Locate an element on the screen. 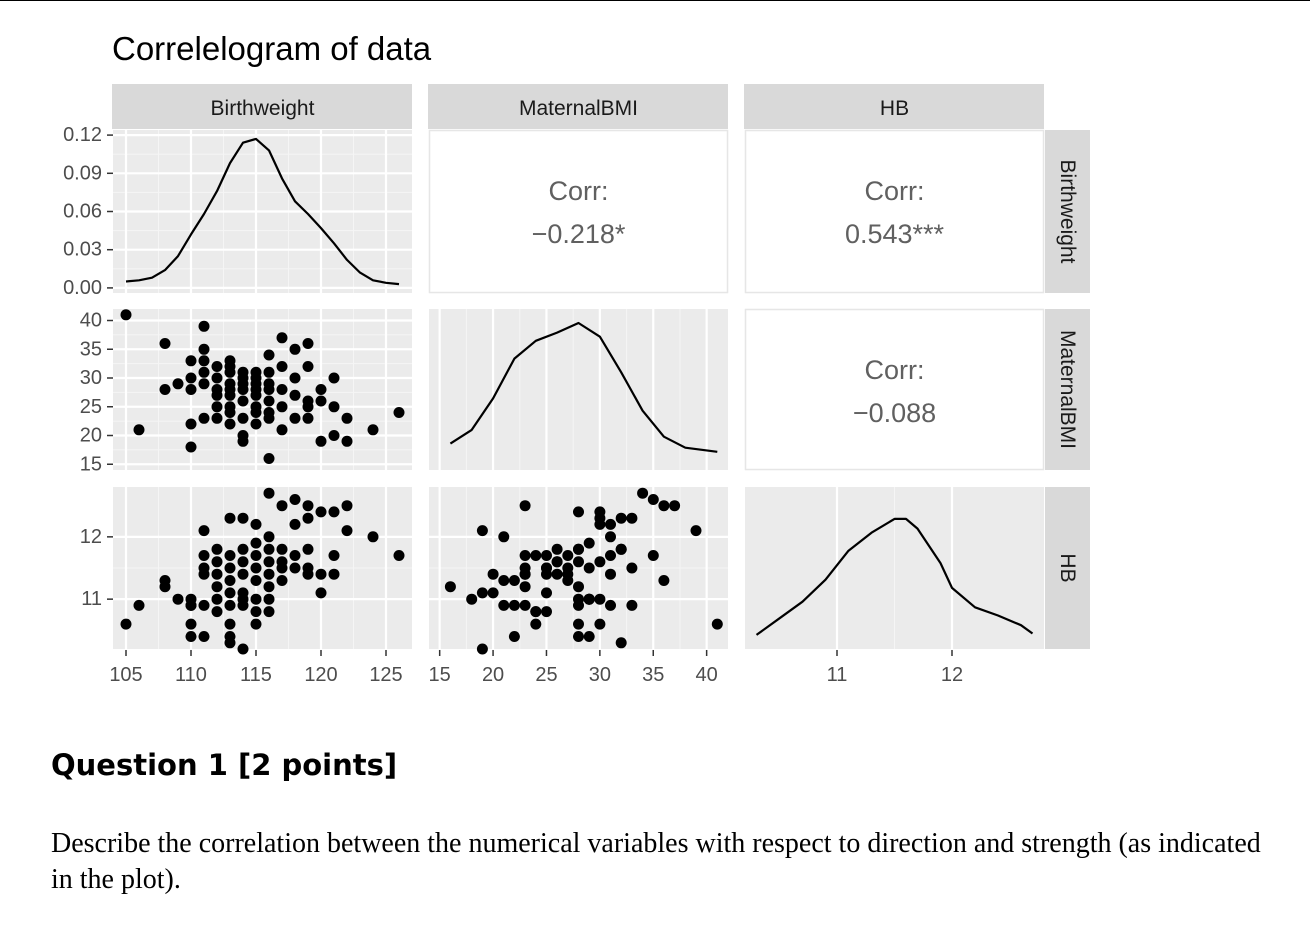 The height and width of the screenshot is (939, 1310). y-tick-label: 40 is located at coordinates (91, 321).